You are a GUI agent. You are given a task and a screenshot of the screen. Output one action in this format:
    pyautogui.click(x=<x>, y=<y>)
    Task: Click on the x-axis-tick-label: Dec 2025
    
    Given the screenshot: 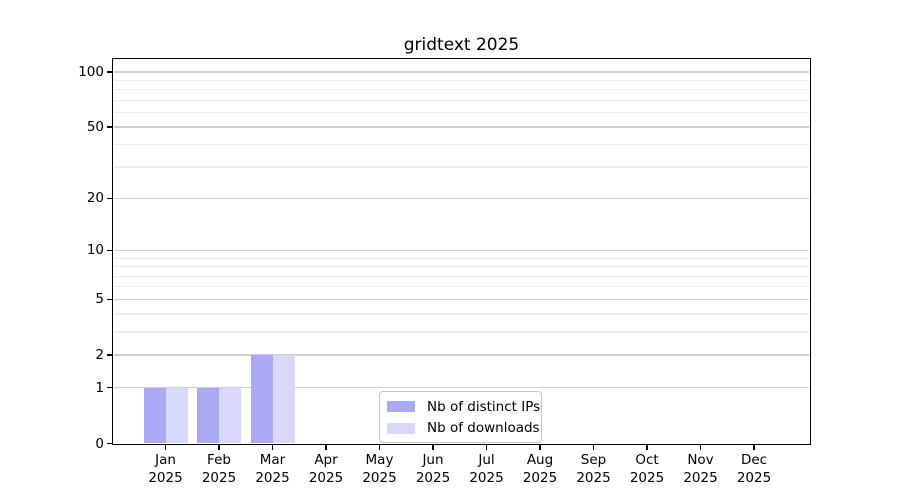 What is the action you would take?
    pyautogui.click(x=754, y=469)
    